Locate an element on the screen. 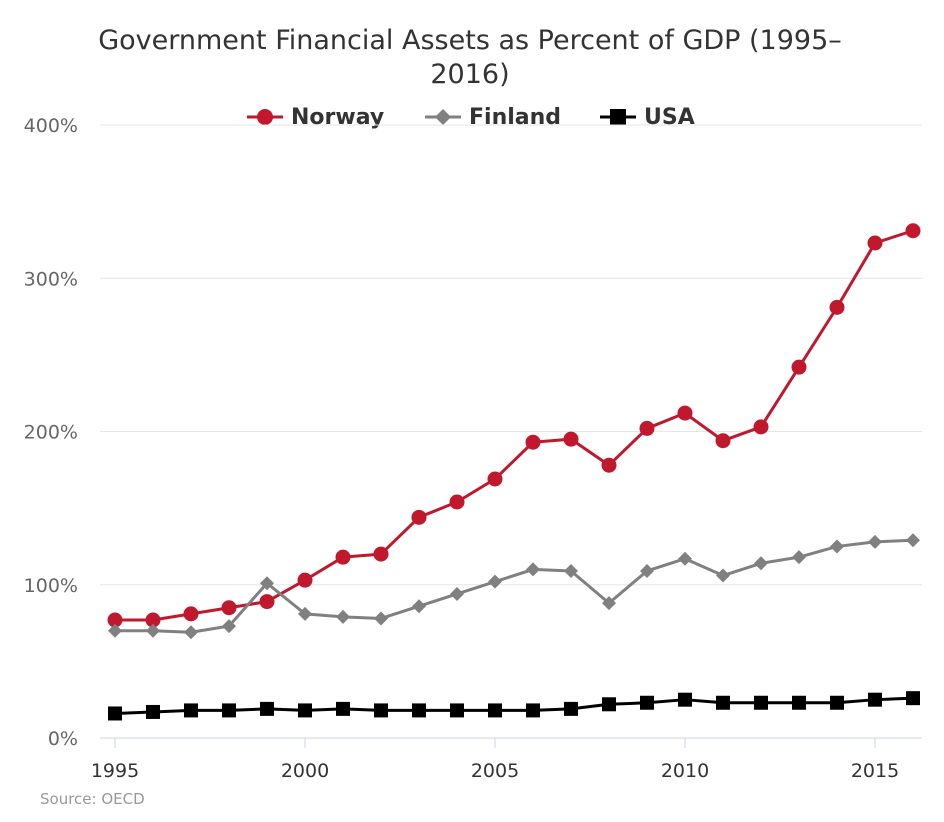  y-tick-label: 200% is located at coordinates (51, 433).